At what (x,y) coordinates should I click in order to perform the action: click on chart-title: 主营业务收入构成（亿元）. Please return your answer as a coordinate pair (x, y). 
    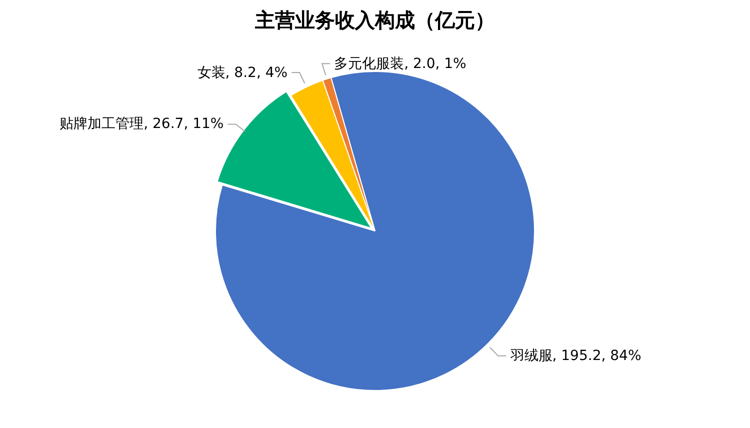
    Looking at the image, I should click on (374, 20).